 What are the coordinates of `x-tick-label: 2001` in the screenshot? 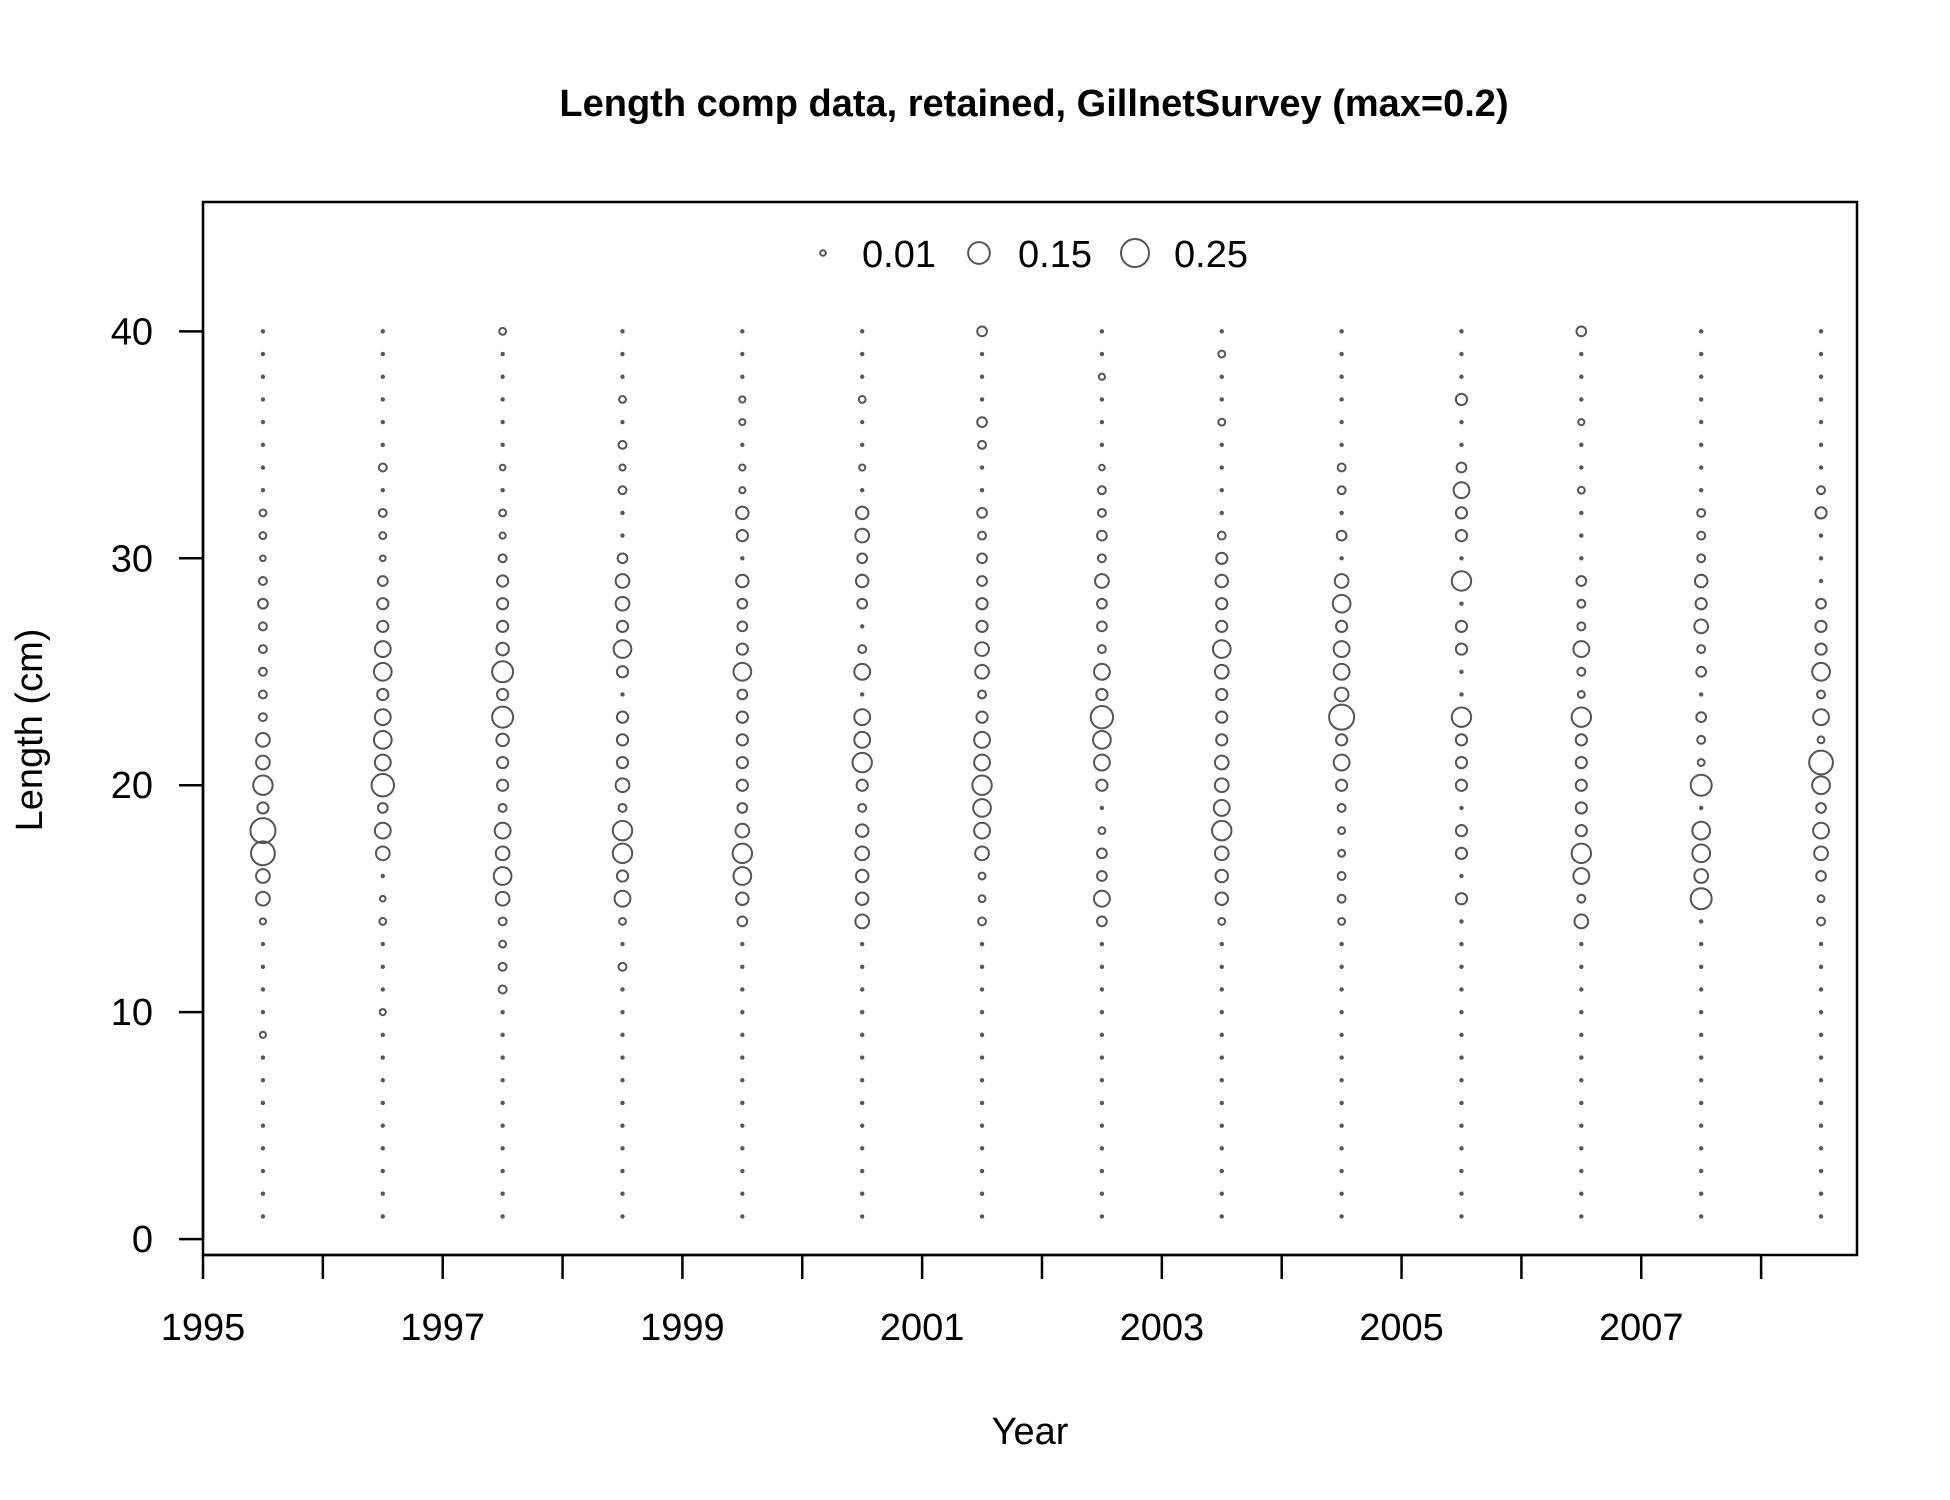 It's located at (922, 1328).